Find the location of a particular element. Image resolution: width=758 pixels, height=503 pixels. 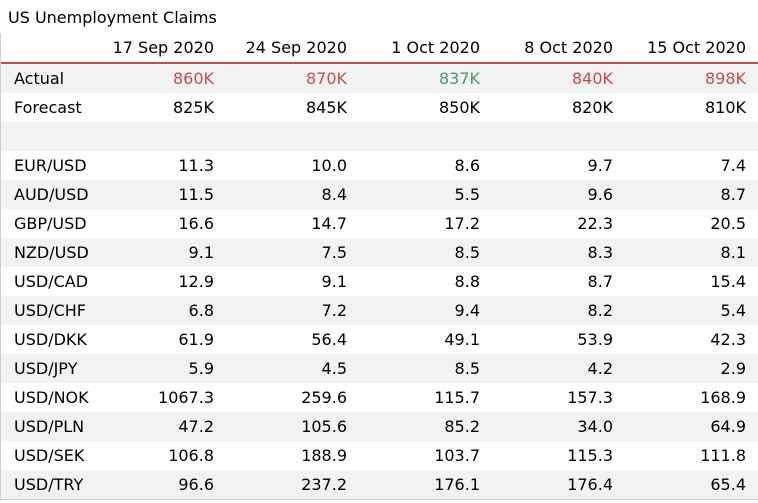

column-header: 15 Oct 2020 is located at coordinates (691, 48).